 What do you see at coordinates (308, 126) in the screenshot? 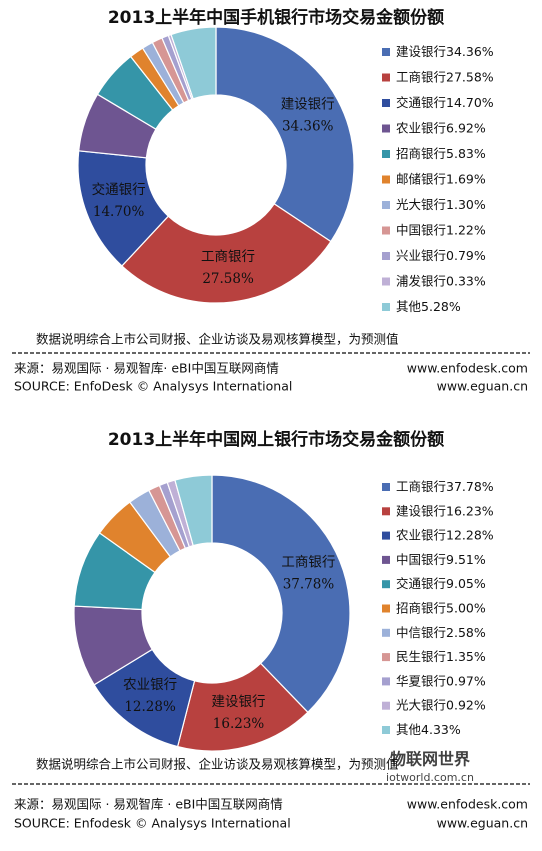
I see `slice-value-label: 34.36%` at bounding box center [308, 126].